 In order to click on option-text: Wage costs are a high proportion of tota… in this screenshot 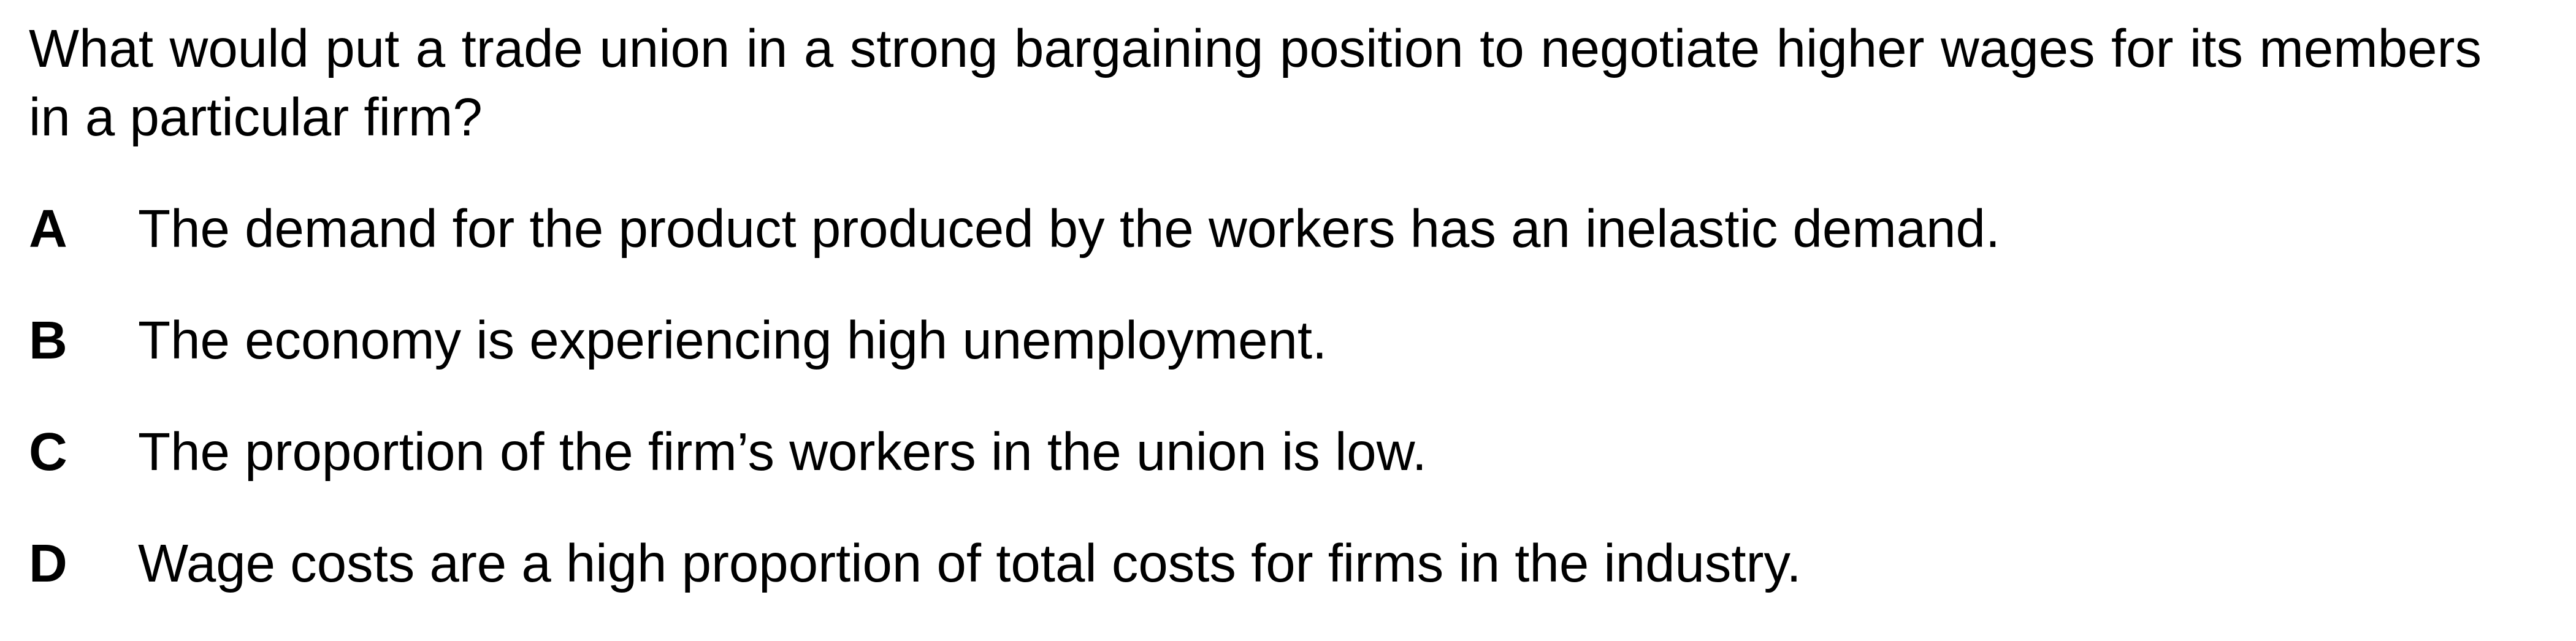, I will do `click(970, 563)`.